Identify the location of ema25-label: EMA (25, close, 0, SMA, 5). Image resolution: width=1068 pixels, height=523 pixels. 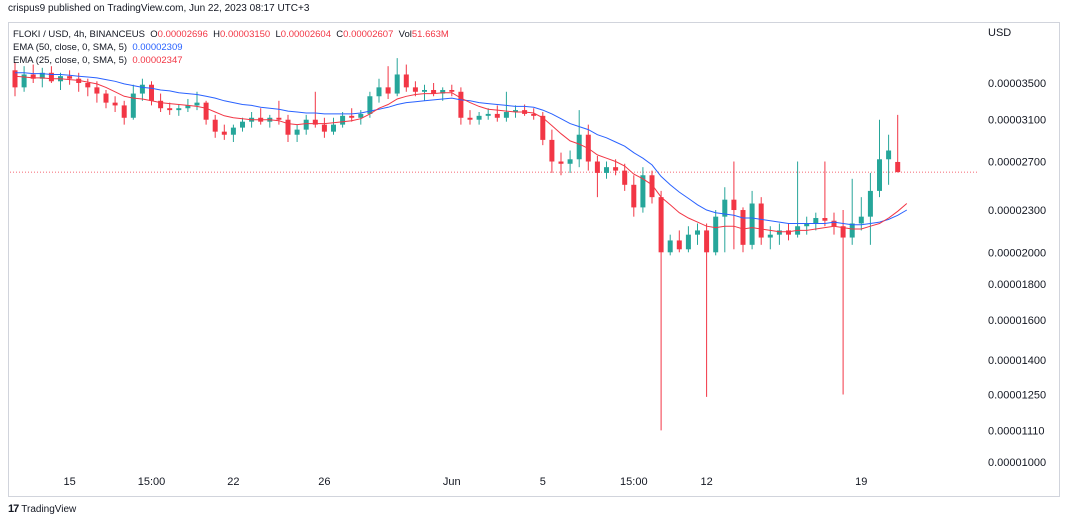
(70, 60).